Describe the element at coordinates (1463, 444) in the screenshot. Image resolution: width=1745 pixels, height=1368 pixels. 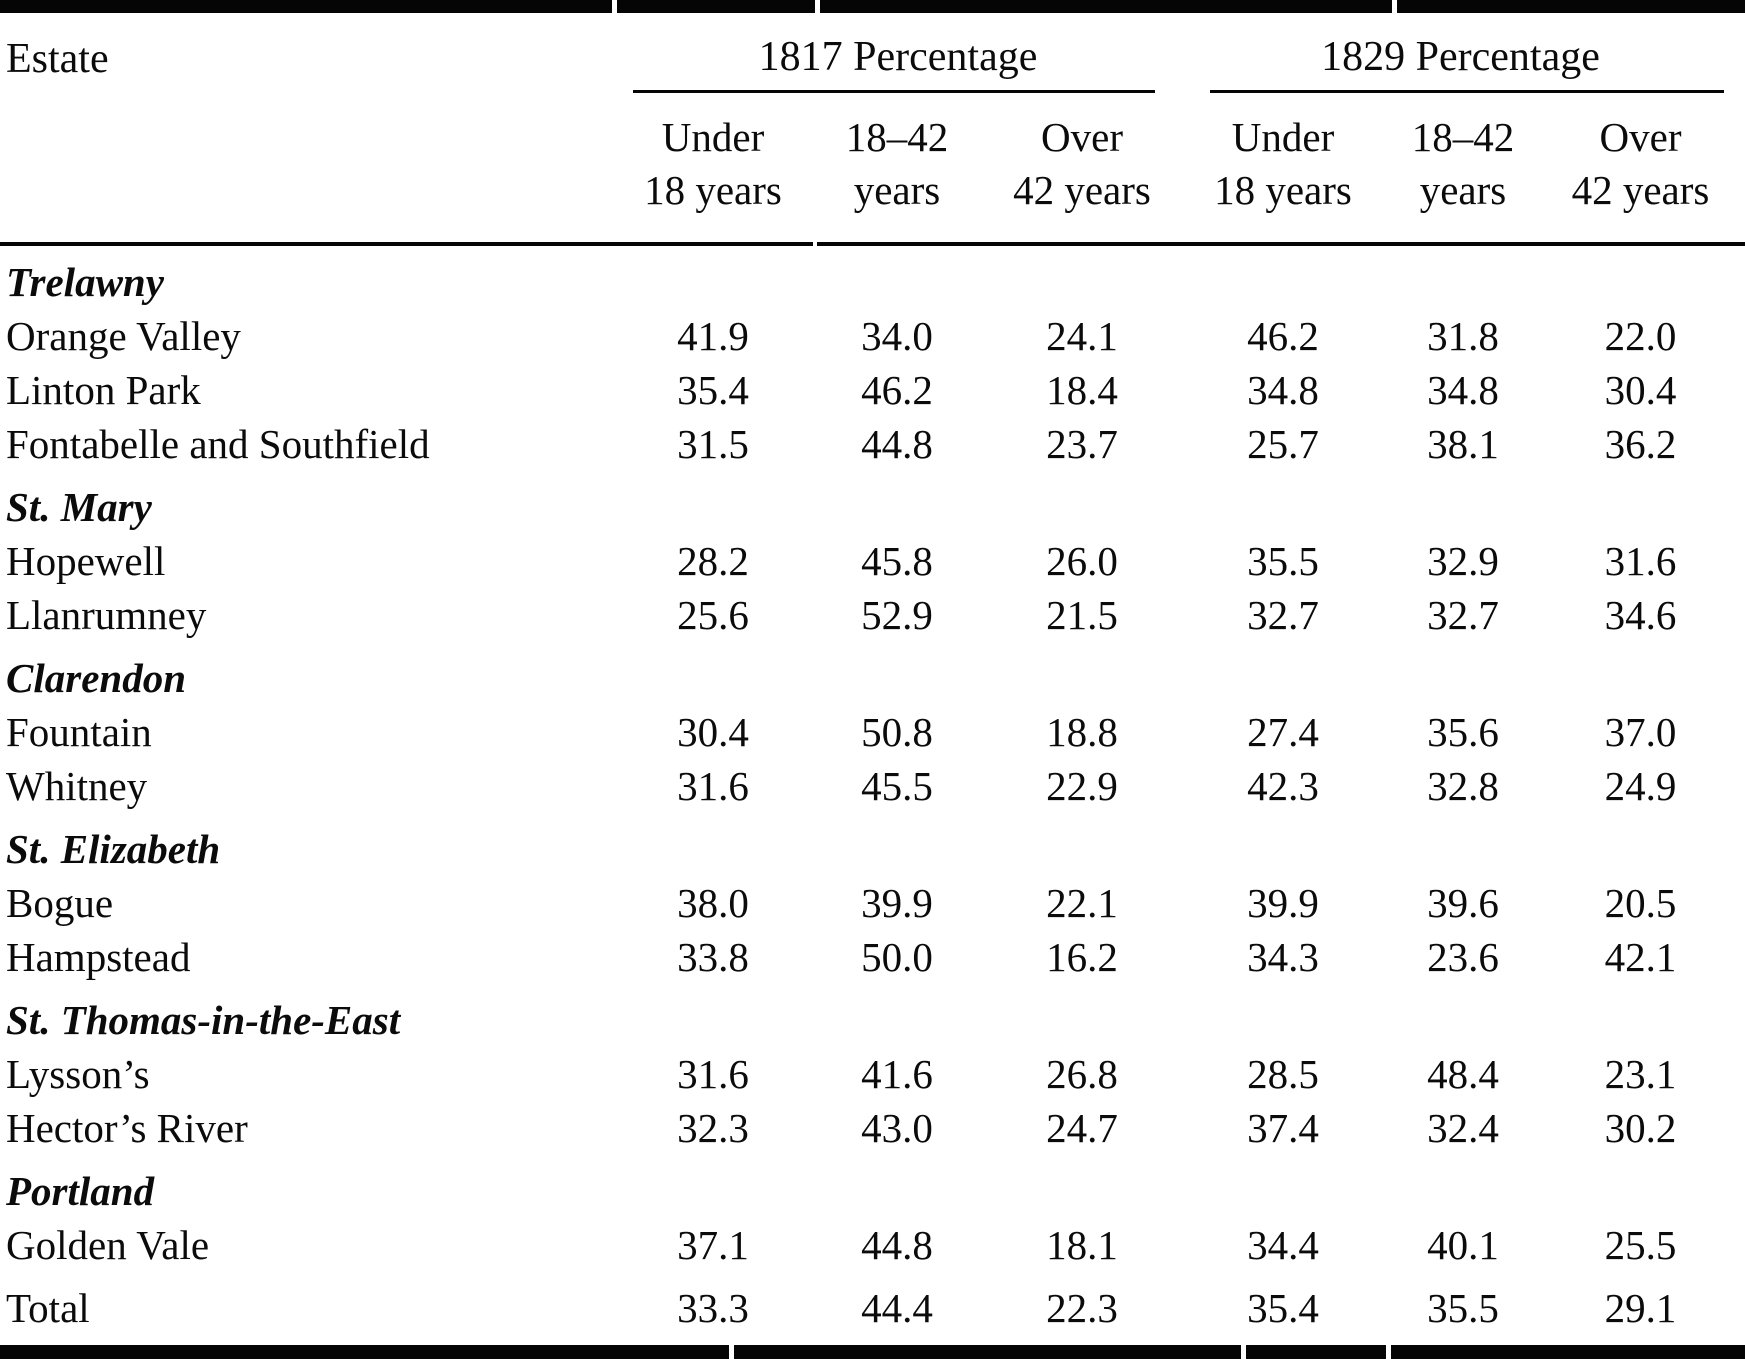
I see `value-cell: 38.1` at that location.